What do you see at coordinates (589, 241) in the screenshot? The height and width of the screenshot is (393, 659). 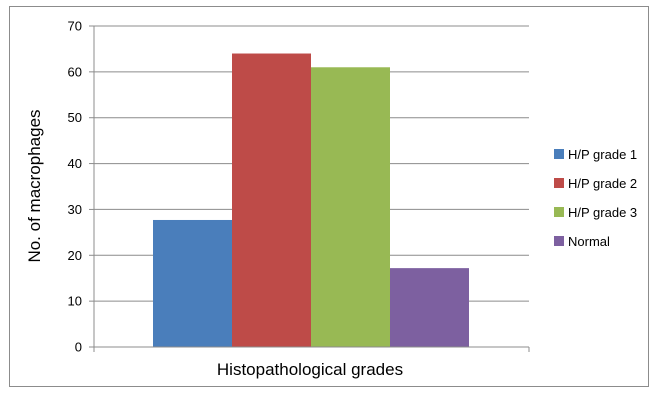 I see `legend-label: Normal` at bounding box center [589, 241].